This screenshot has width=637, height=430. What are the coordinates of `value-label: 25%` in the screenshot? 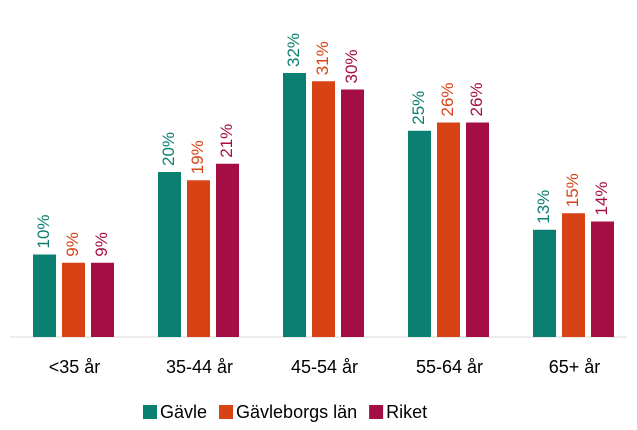 It's located at (418, 108).